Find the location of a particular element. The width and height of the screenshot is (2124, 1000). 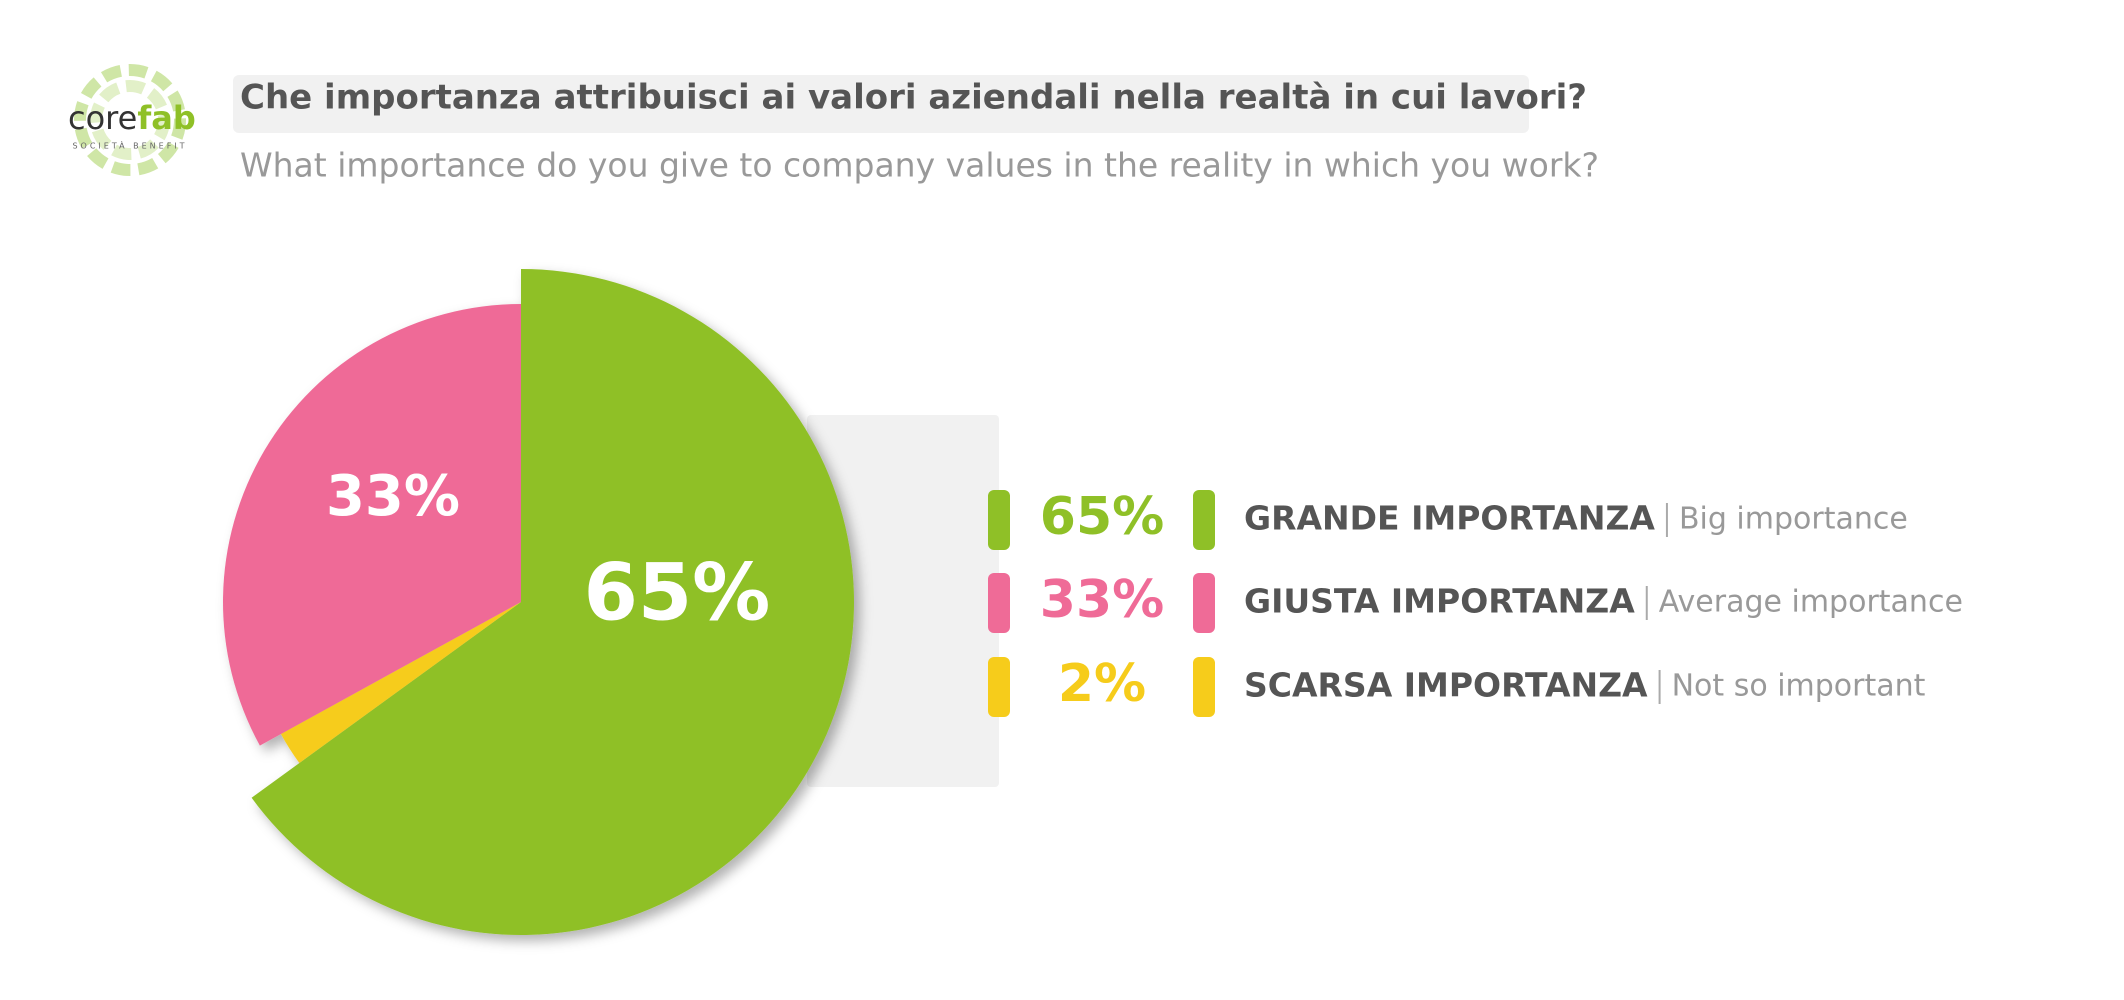

slice-label: 65% is located at coordinates (677, 593).